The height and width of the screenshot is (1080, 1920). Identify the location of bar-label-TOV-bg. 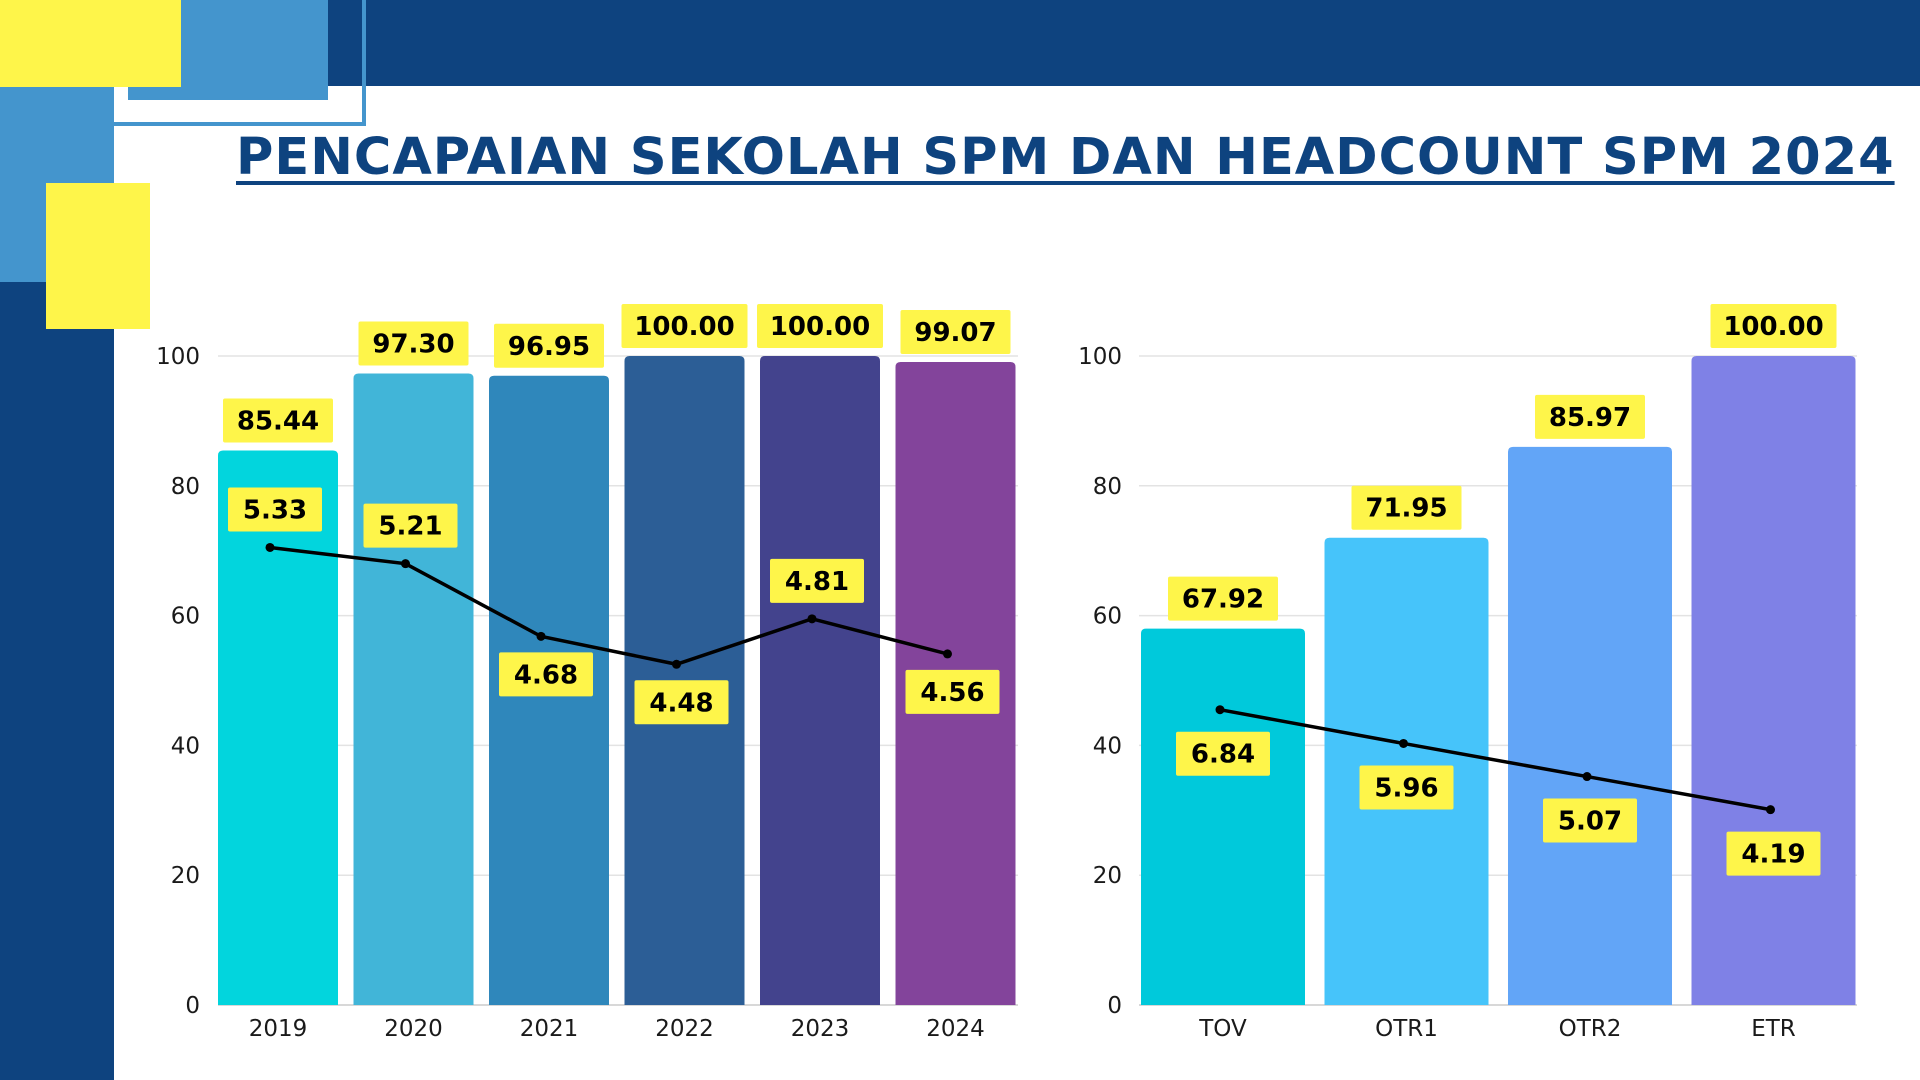
(1223, 598).